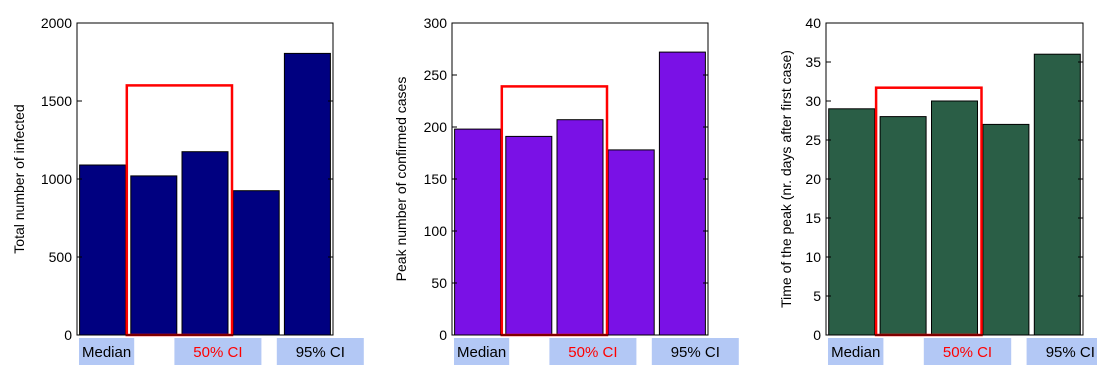 Image resolution: width=1097 pixels, height=367 pixels. What do you see at coordinates (436, 127) in the screenshot?
I see `y-tick-label: 200` at bounding box center [436, 127].